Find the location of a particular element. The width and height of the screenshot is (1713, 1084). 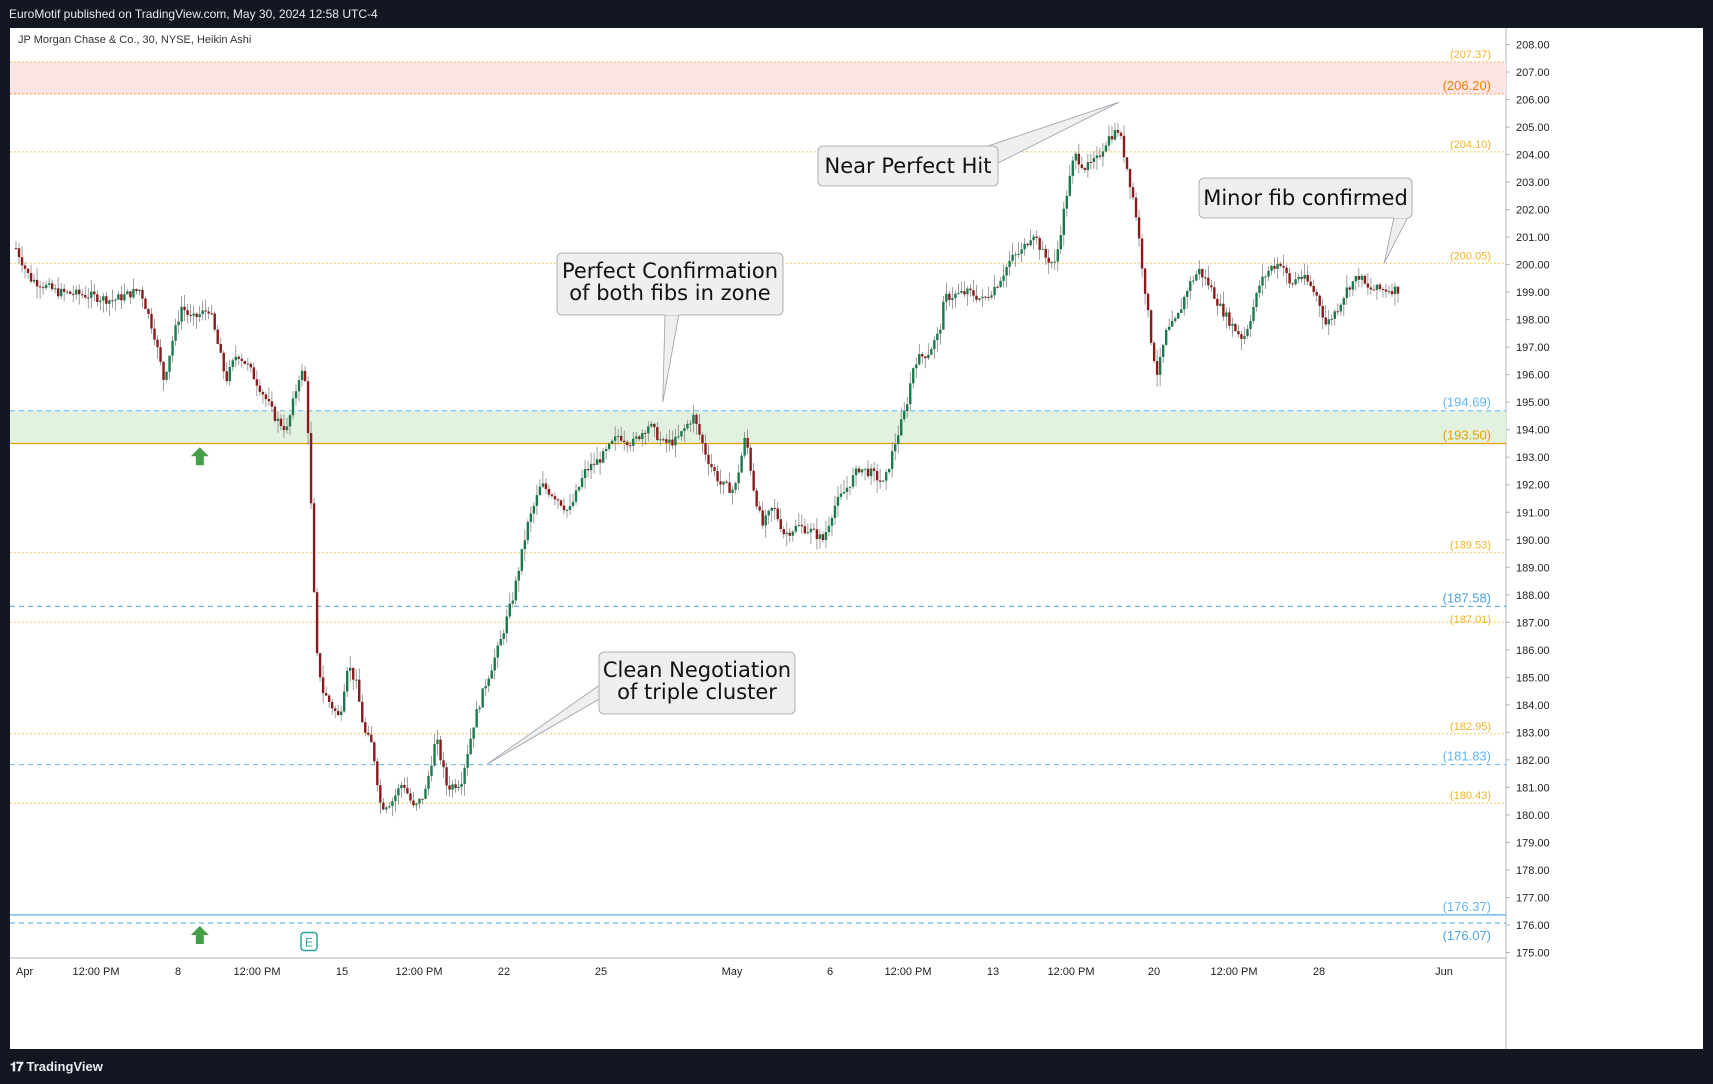

x-tick-label: Apr is located at coordinates (24, 972).